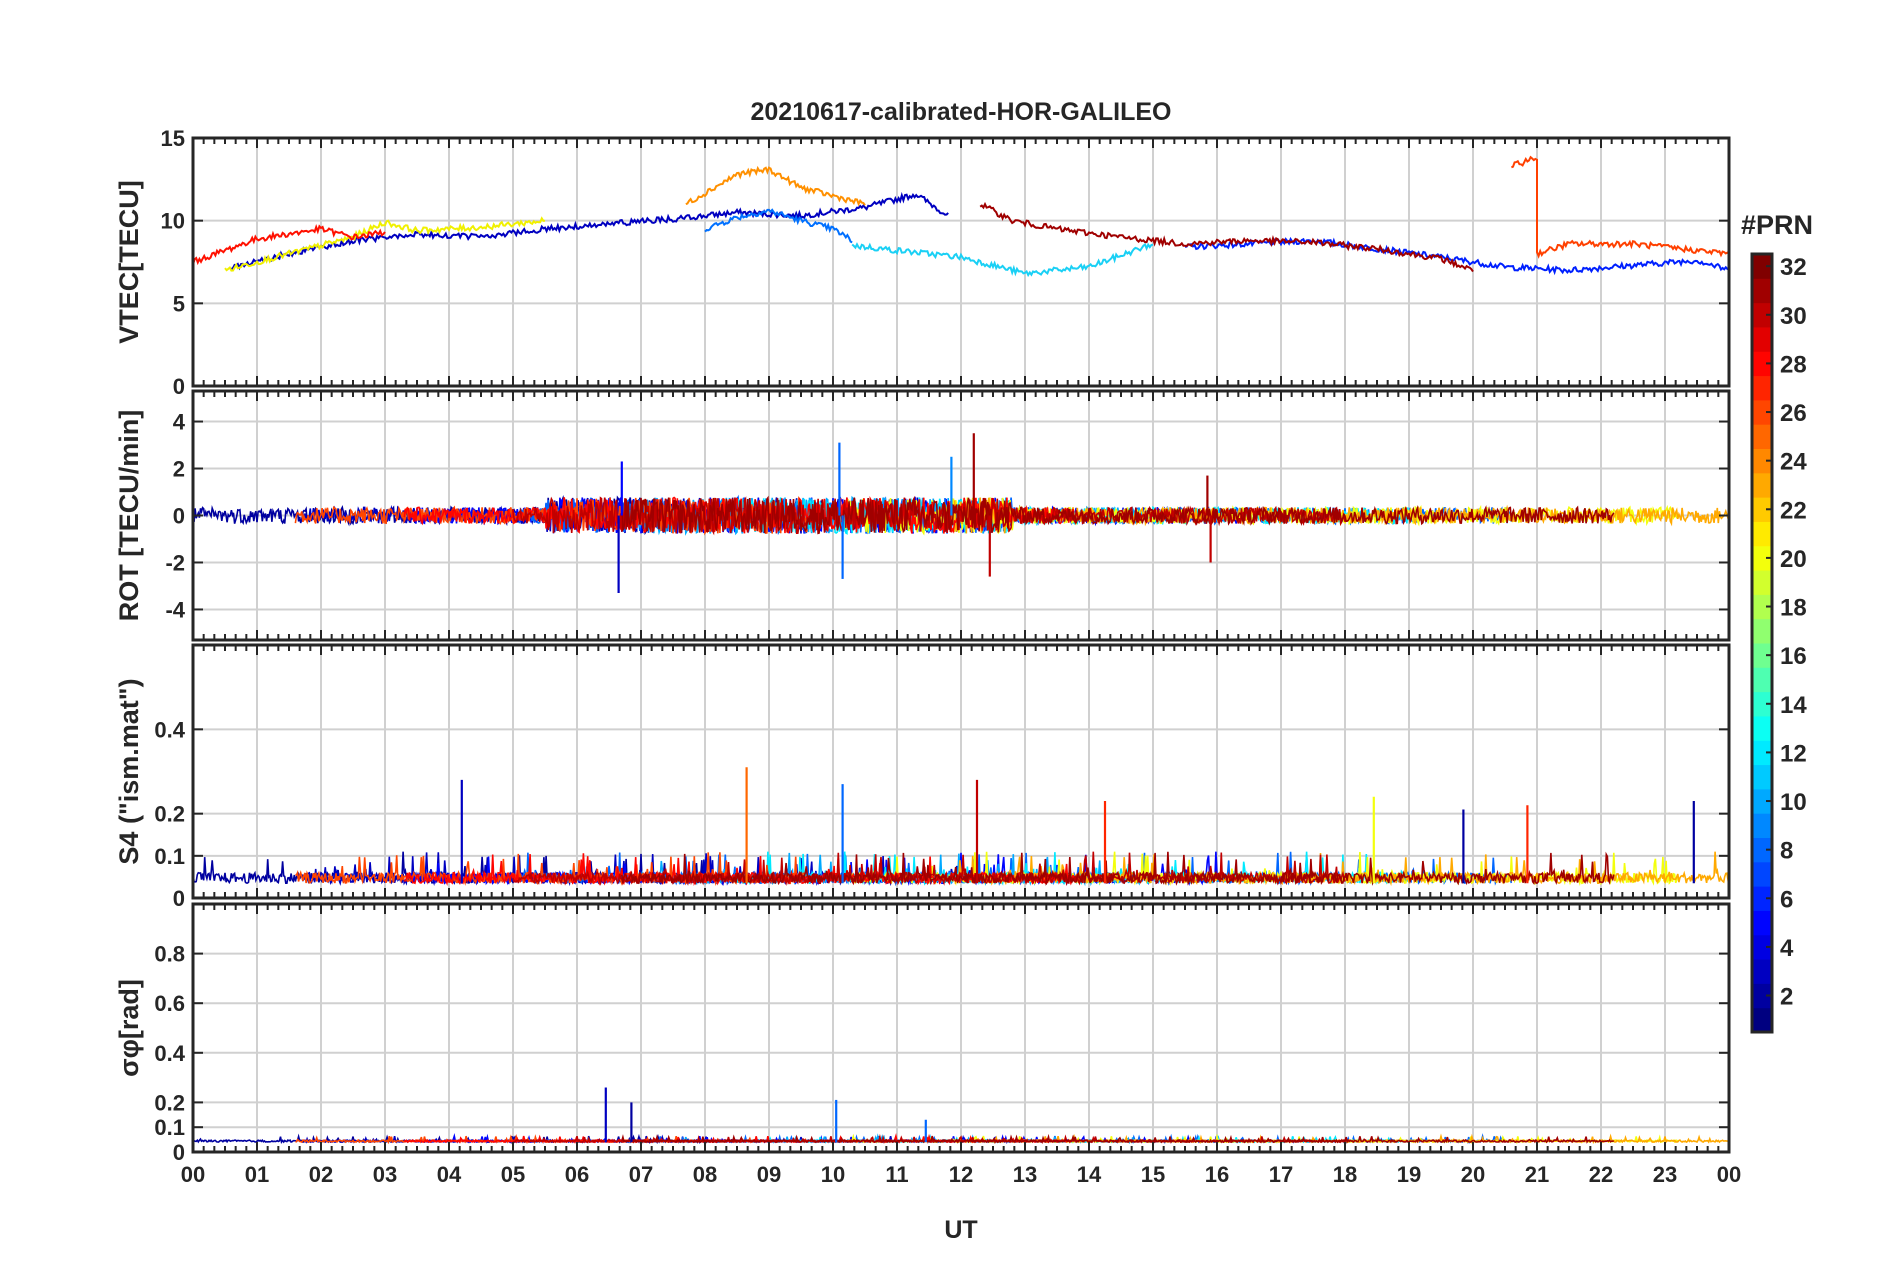 The image size is (1902, 1272). I want to click on y-tick-label: -2, so click(175, 562).